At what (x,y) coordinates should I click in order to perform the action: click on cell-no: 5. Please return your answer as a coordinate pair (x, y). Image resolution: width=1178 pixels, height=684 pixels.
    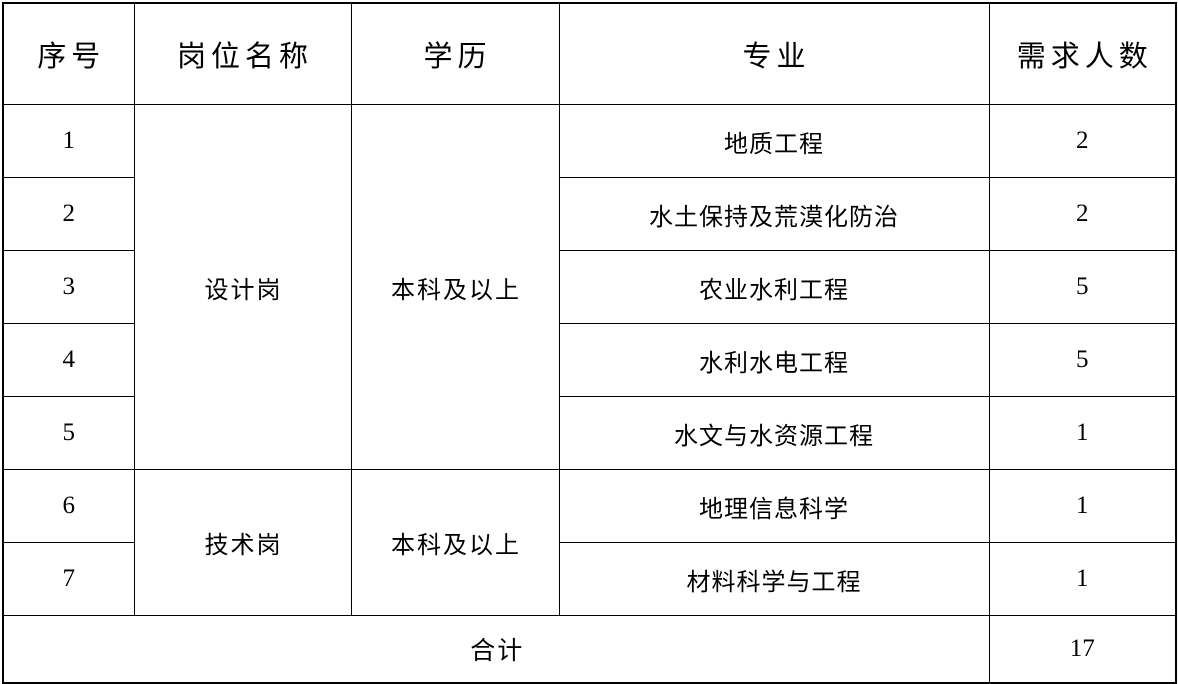
    Looking at the image, I should click on (68, 433).